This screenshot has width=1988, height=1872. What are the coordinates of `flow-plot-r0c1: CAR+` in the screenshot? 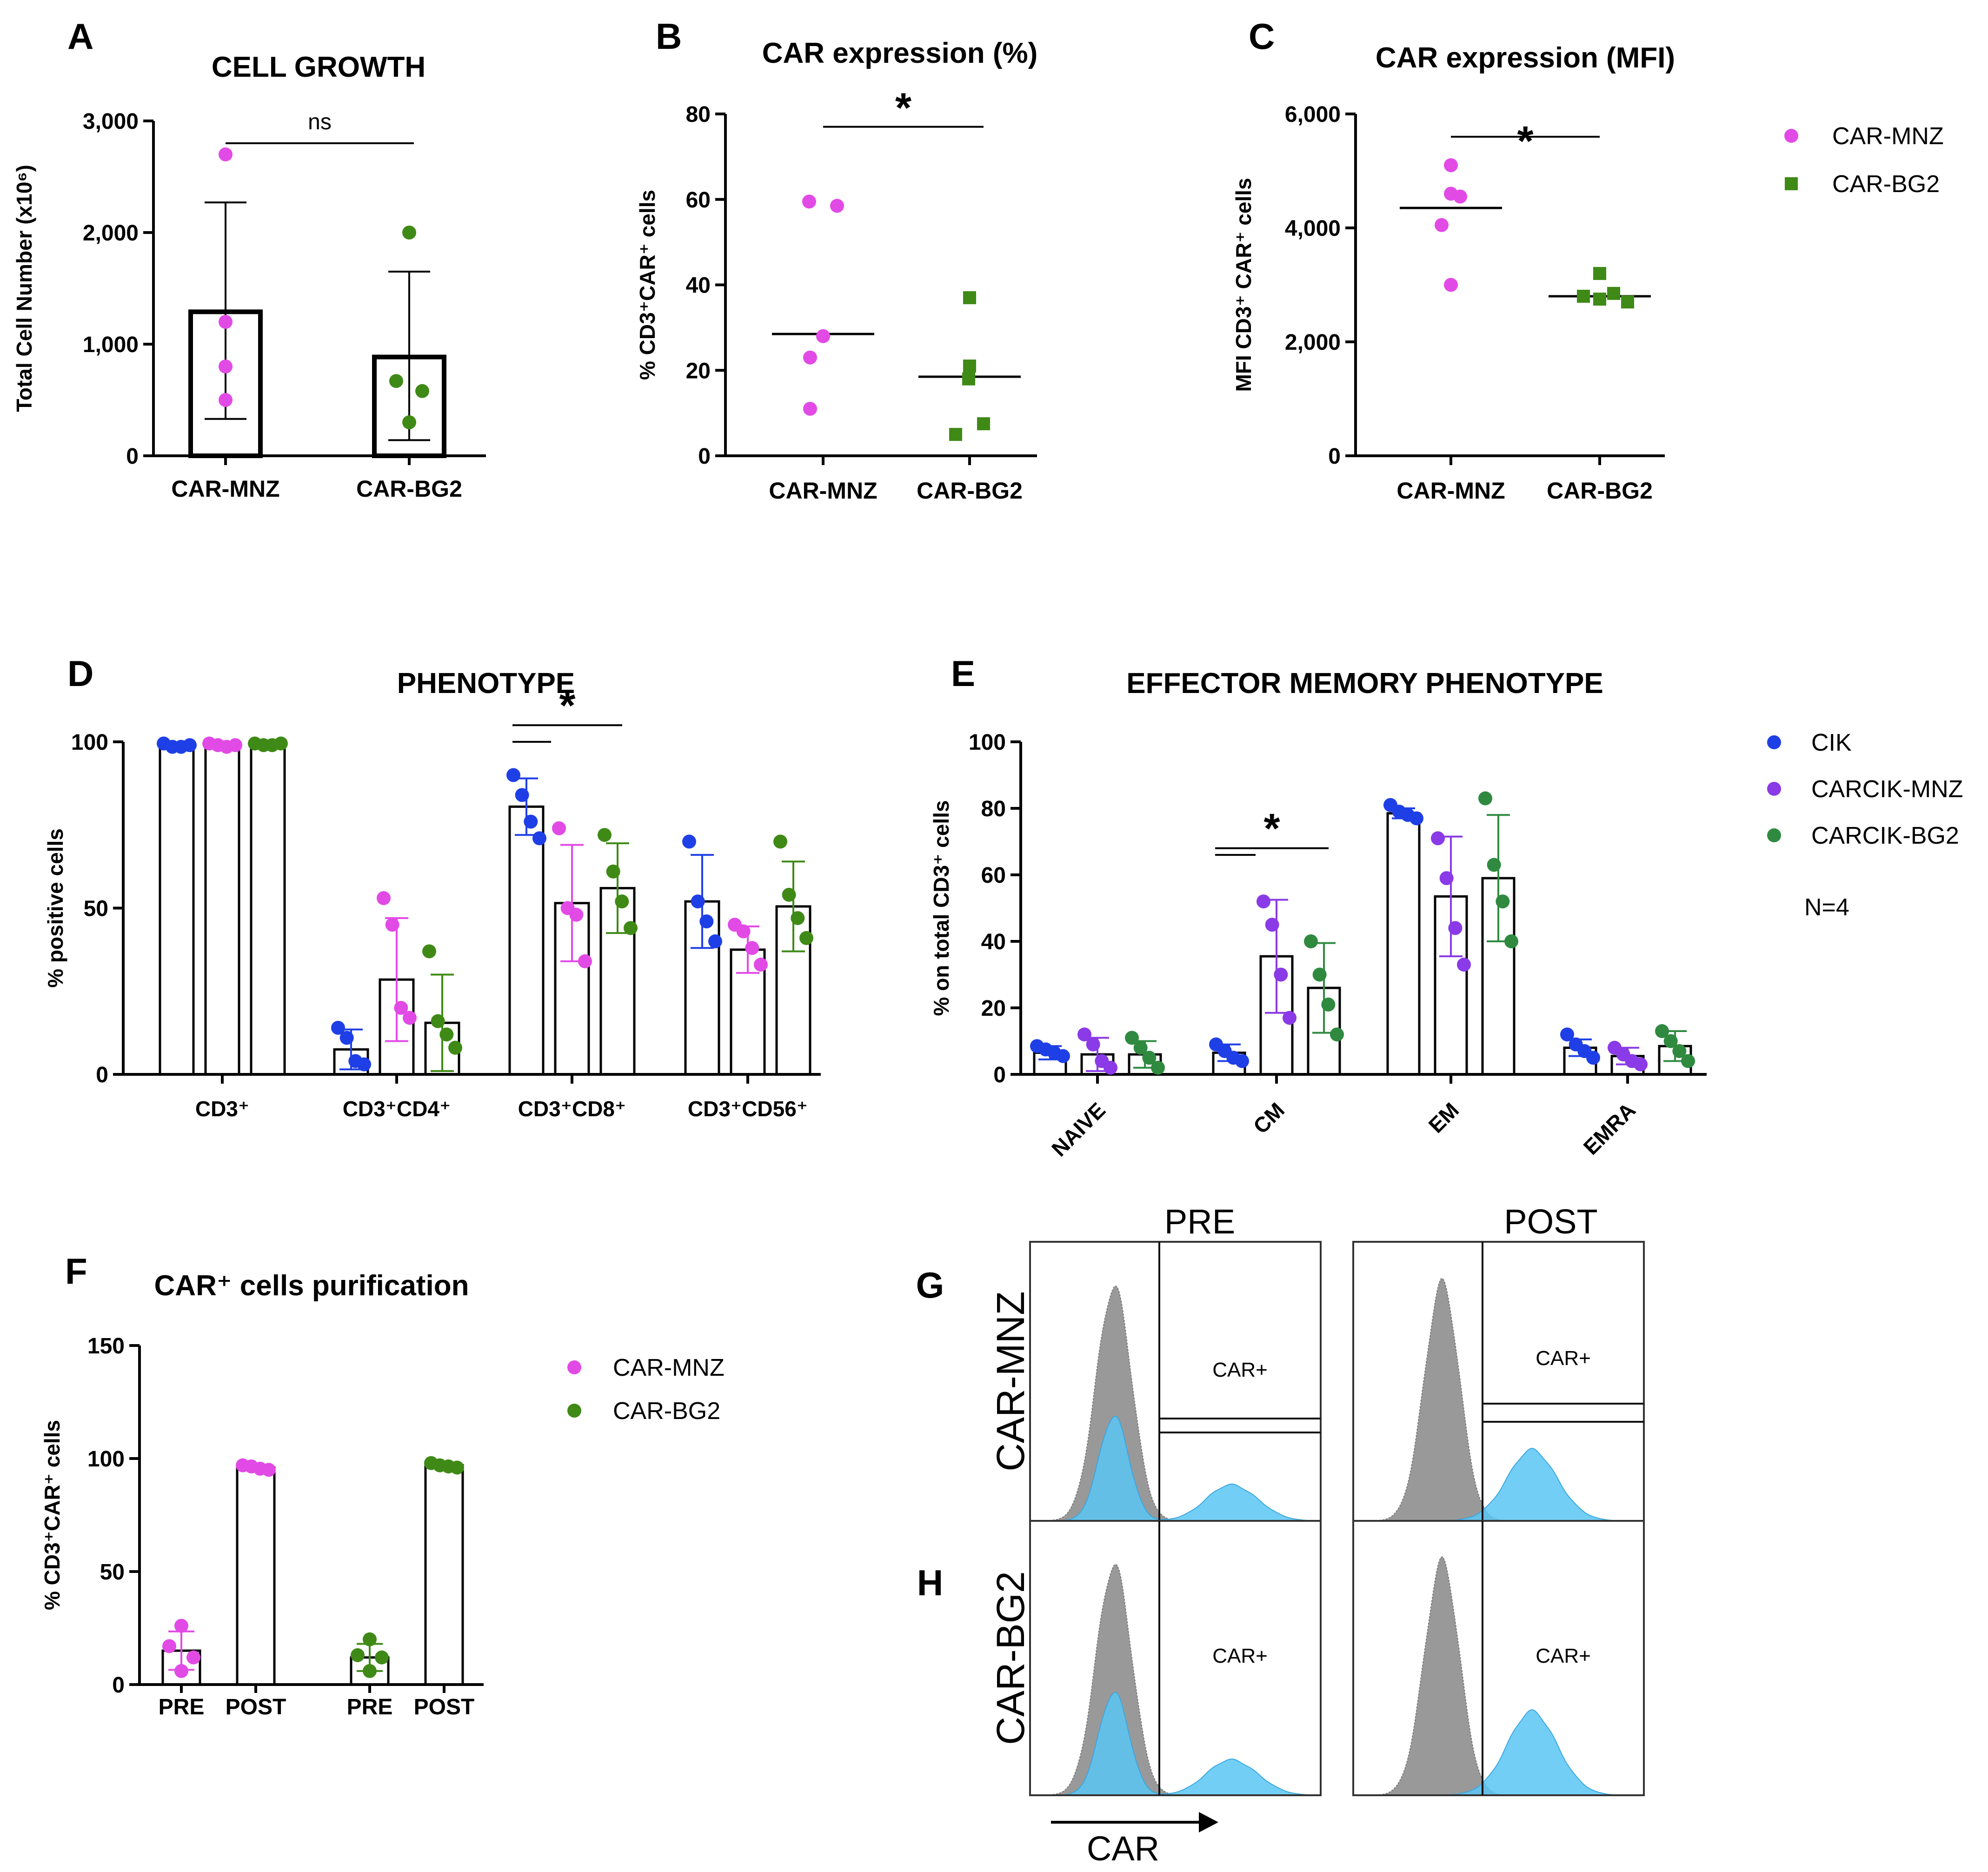 It's located at (1498, 1381).